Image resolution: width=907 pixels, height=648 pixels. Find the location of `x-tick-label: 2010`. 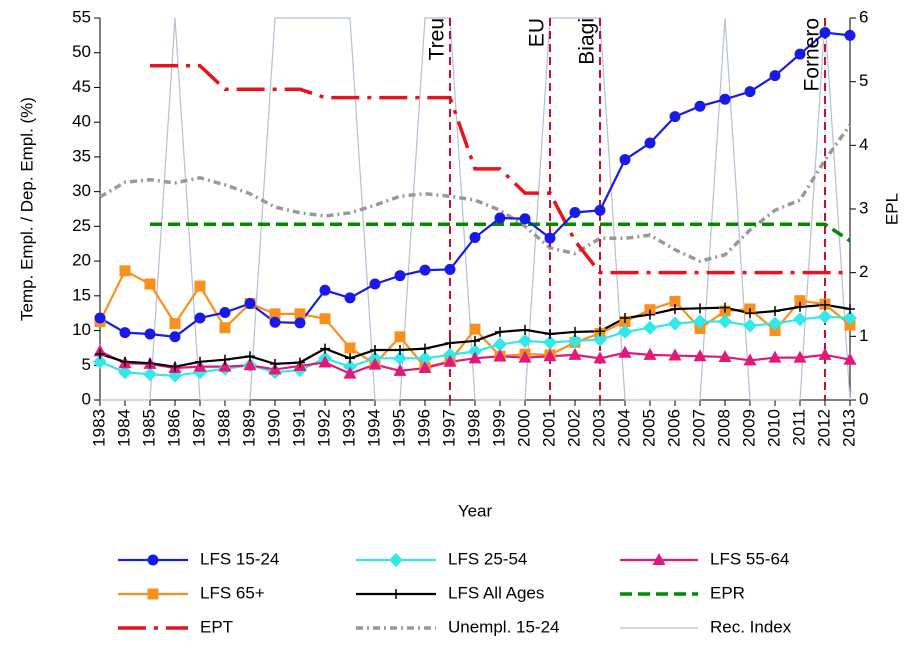

x-tick-label: 2010 is located at coordinates (773, 428).